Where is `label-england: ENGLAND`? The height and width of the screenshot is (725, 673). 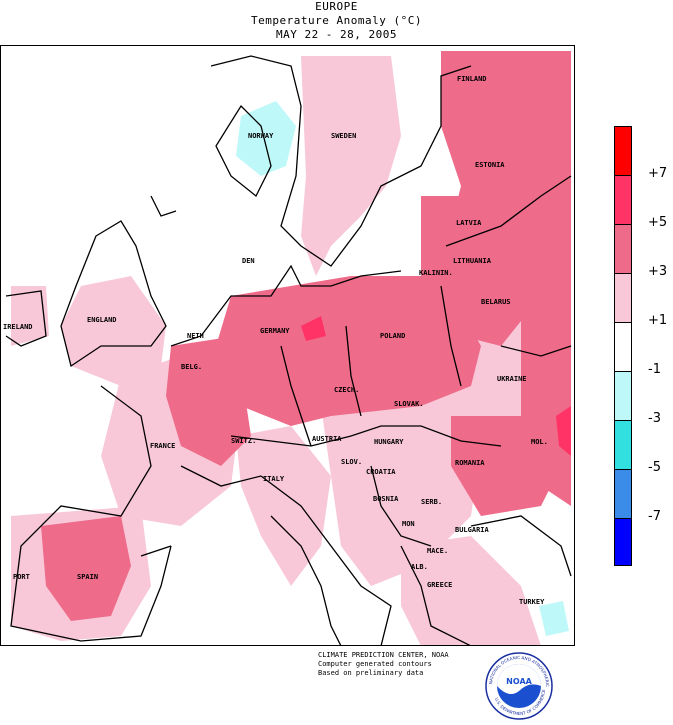 label-england: ENGLAND is located at coordinates (102, 320).